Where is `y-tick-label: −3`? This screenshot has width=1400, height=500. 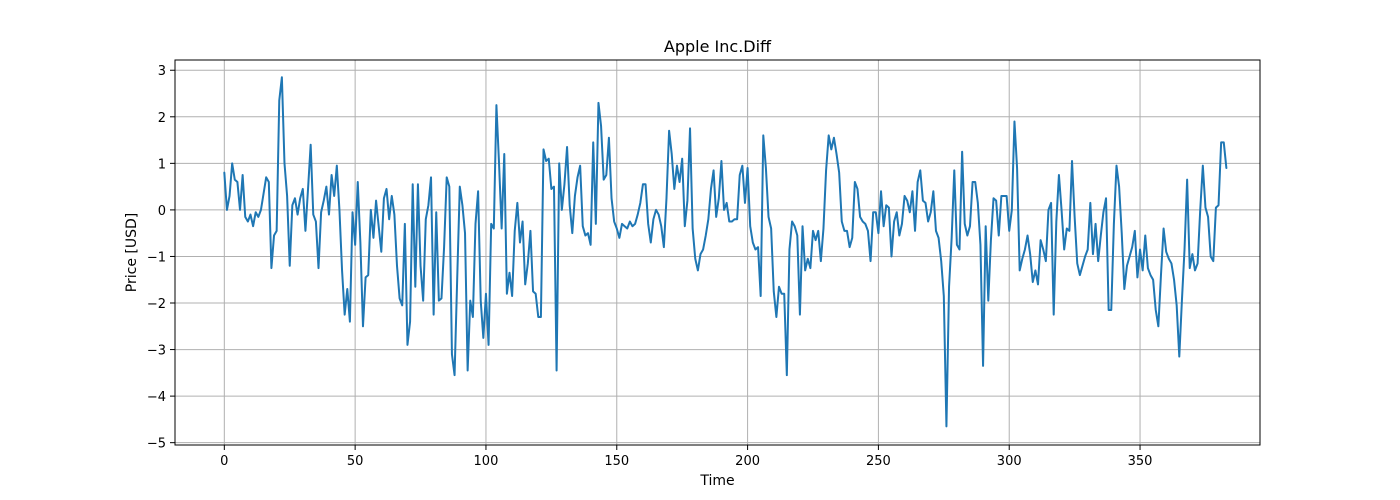 y-tick-label: −3 is located at coordinates (156, 351).